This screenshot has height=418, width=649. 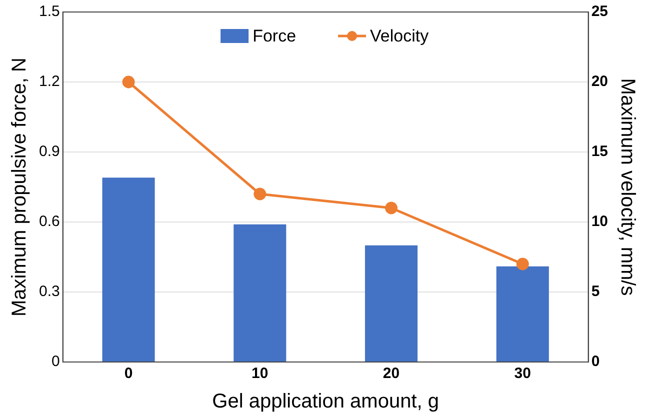 I want to click on y2-tick-label: 10, so click(x=599, y=221).